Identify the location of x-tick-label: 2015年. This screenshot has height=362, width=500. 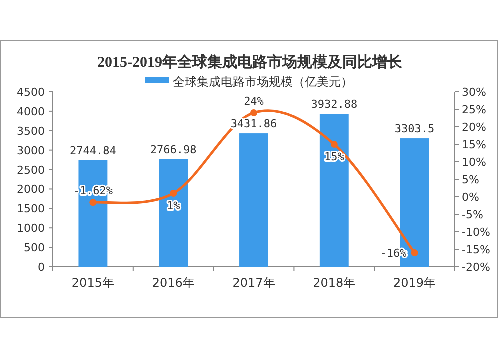
(93, 283).